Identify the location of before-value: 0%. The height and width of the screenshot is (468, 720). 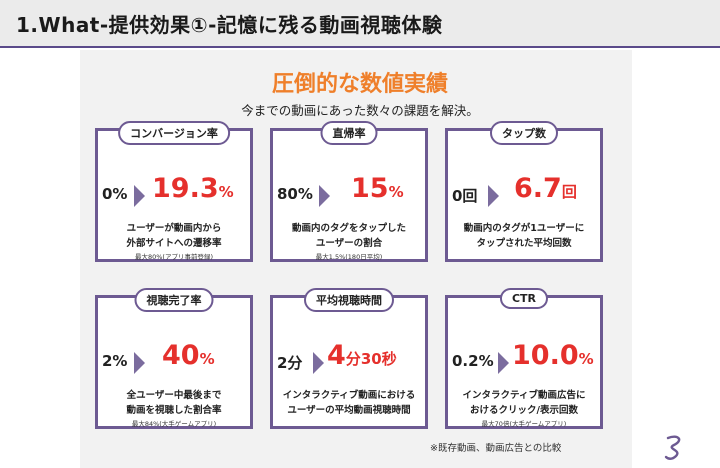
(115, 194).